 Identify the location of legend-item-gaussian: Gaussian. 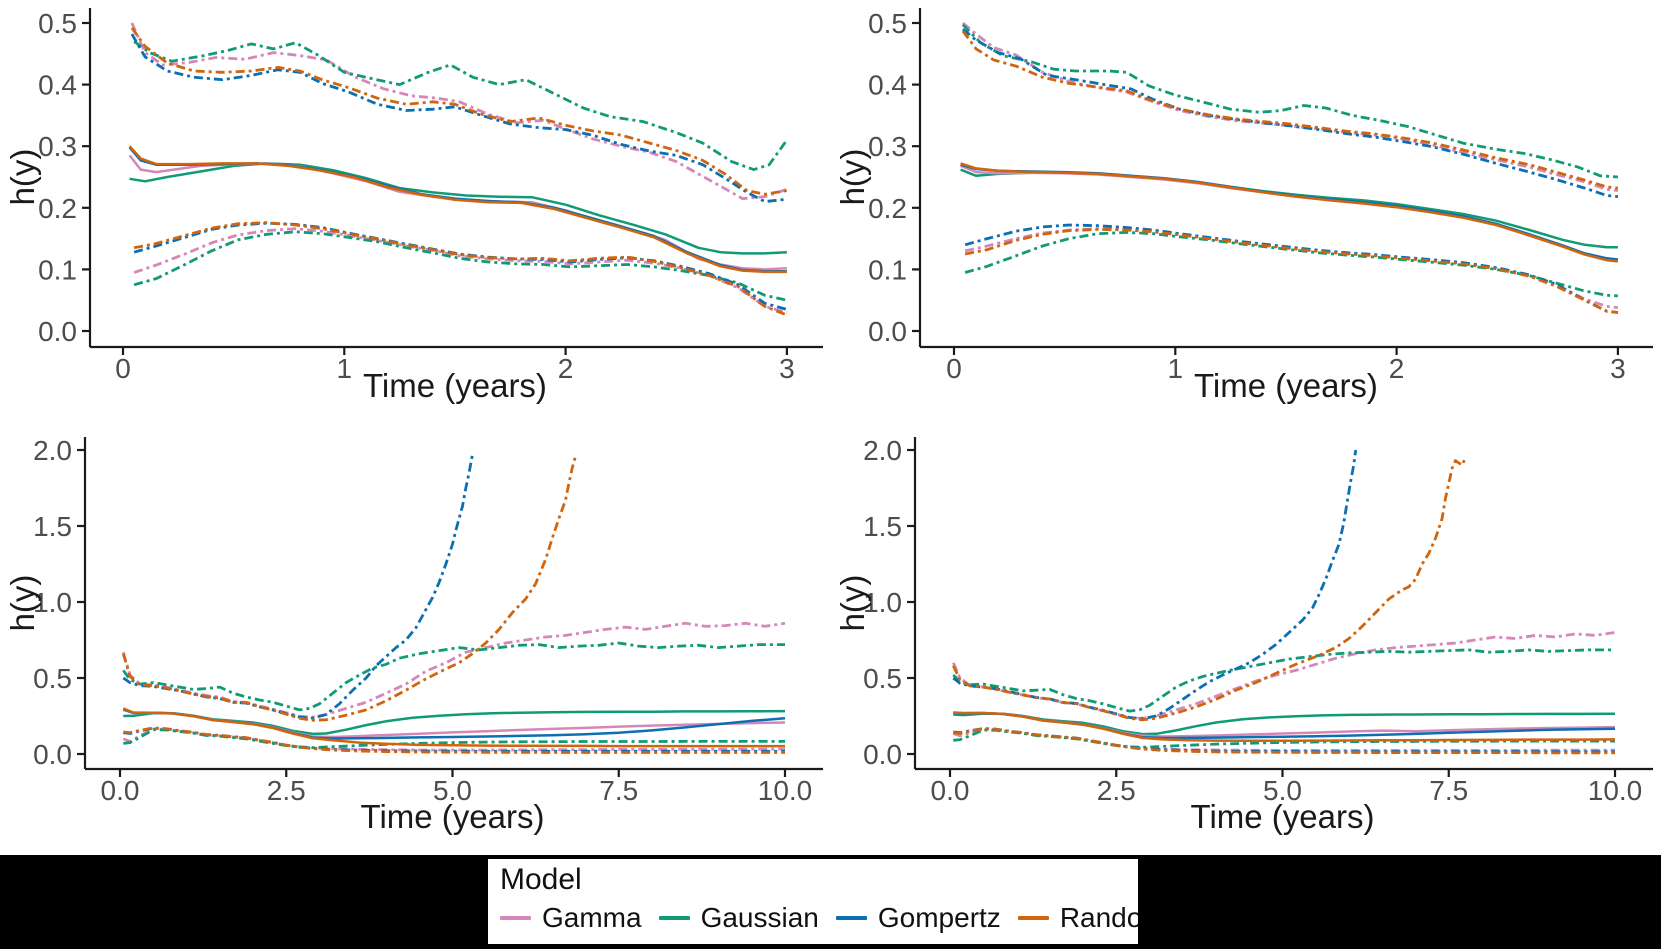
(738, 918).